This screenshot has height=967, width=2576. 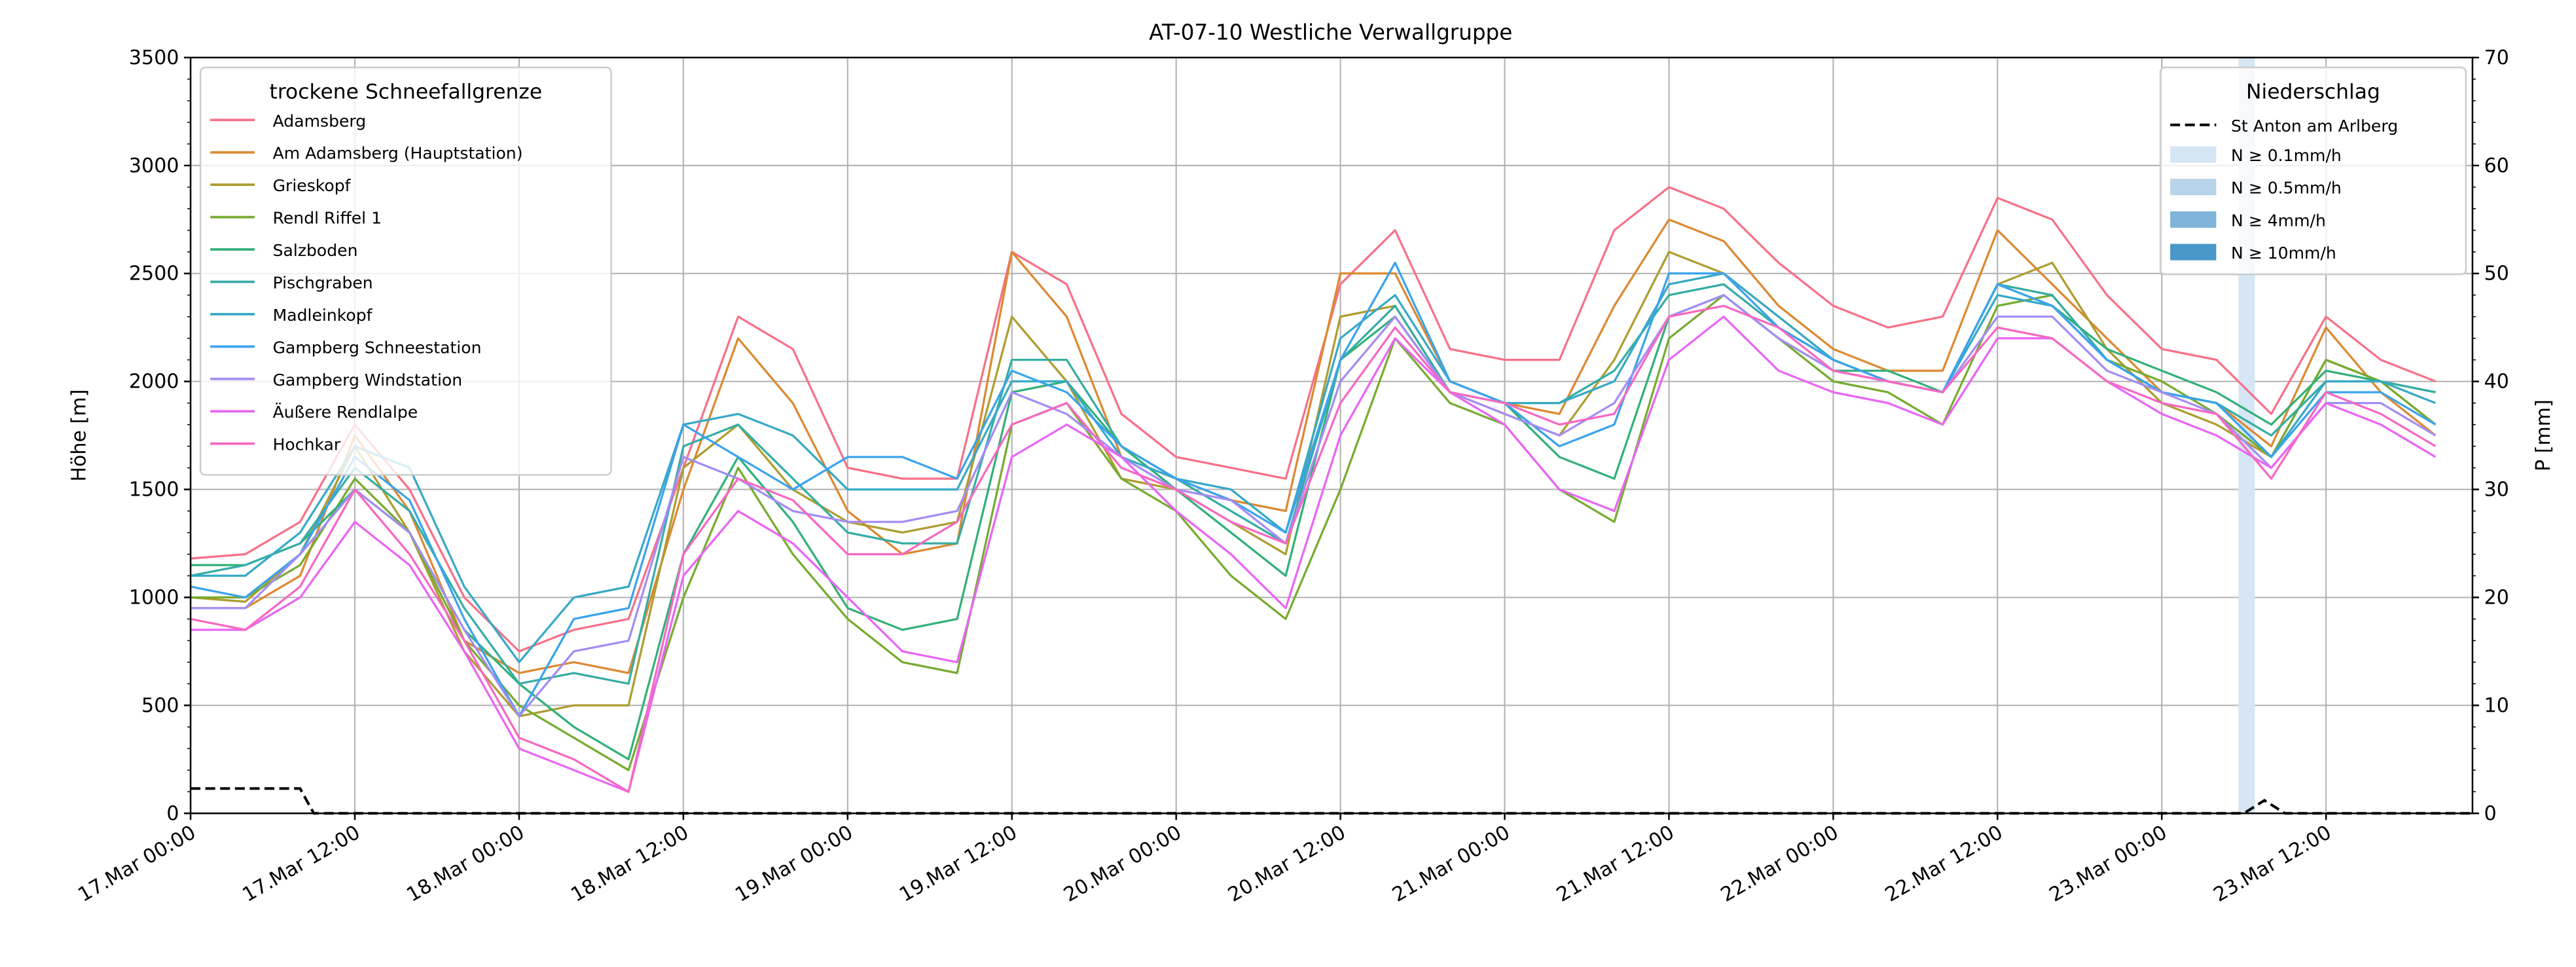 What do you see at coordinates (2286, 188) in the screenshot?
I see `legend-label: N ≥ 0.5mm/h` at bounding box center [2286, 188].